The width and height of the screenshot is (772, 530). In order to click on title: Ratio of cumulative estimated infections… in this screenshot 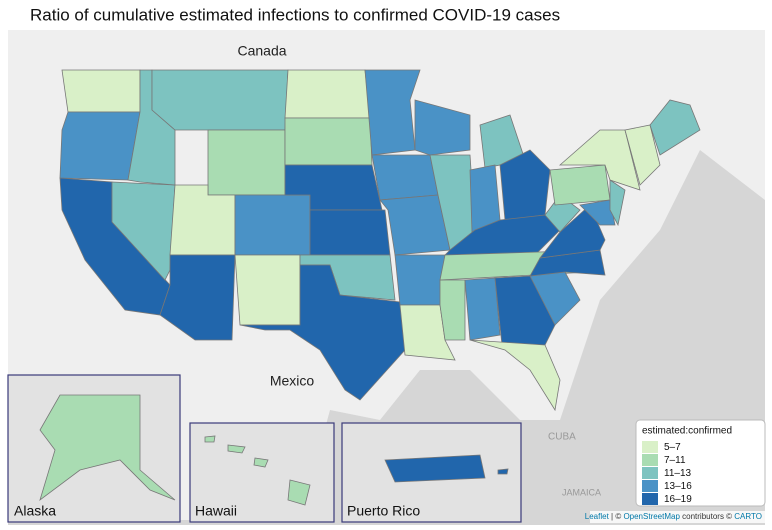, I will do `click(295, 14)`.